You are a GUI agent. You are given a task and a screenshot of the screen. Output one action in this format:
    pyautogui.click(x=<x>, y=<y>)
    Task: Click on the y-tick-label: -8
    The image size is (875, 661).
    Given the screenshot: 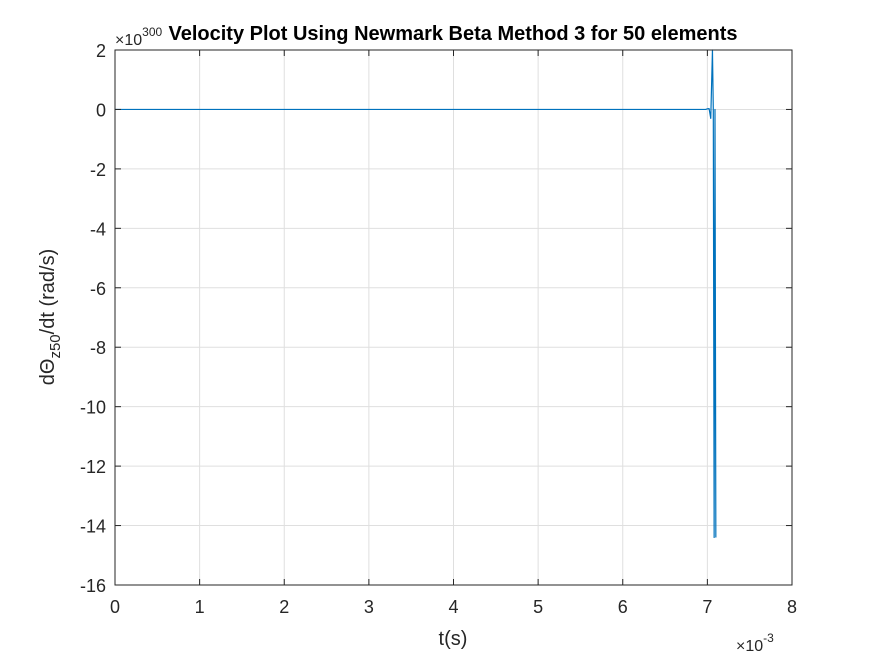 What is the action you would take?
    pyautogui.click(x=98, y=348)
    